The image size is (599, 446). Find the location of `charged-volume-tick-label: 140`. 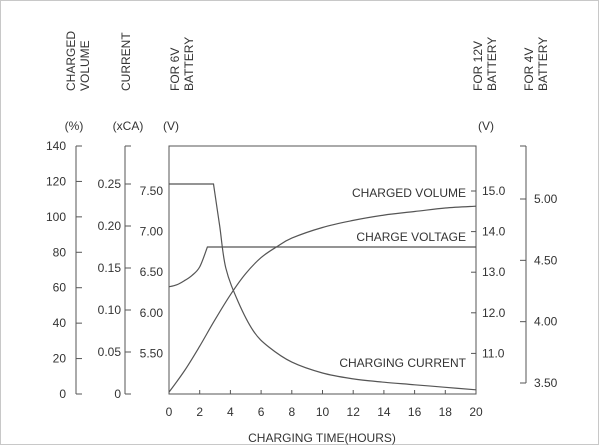

charged-volume-tick-label: 140 is located at coordinates (56, 146).